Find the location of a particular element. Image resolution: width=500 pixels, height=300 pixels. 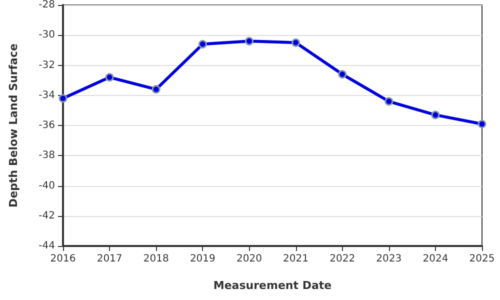

y-tick-label: -30 is located at coordinates (46, 35).